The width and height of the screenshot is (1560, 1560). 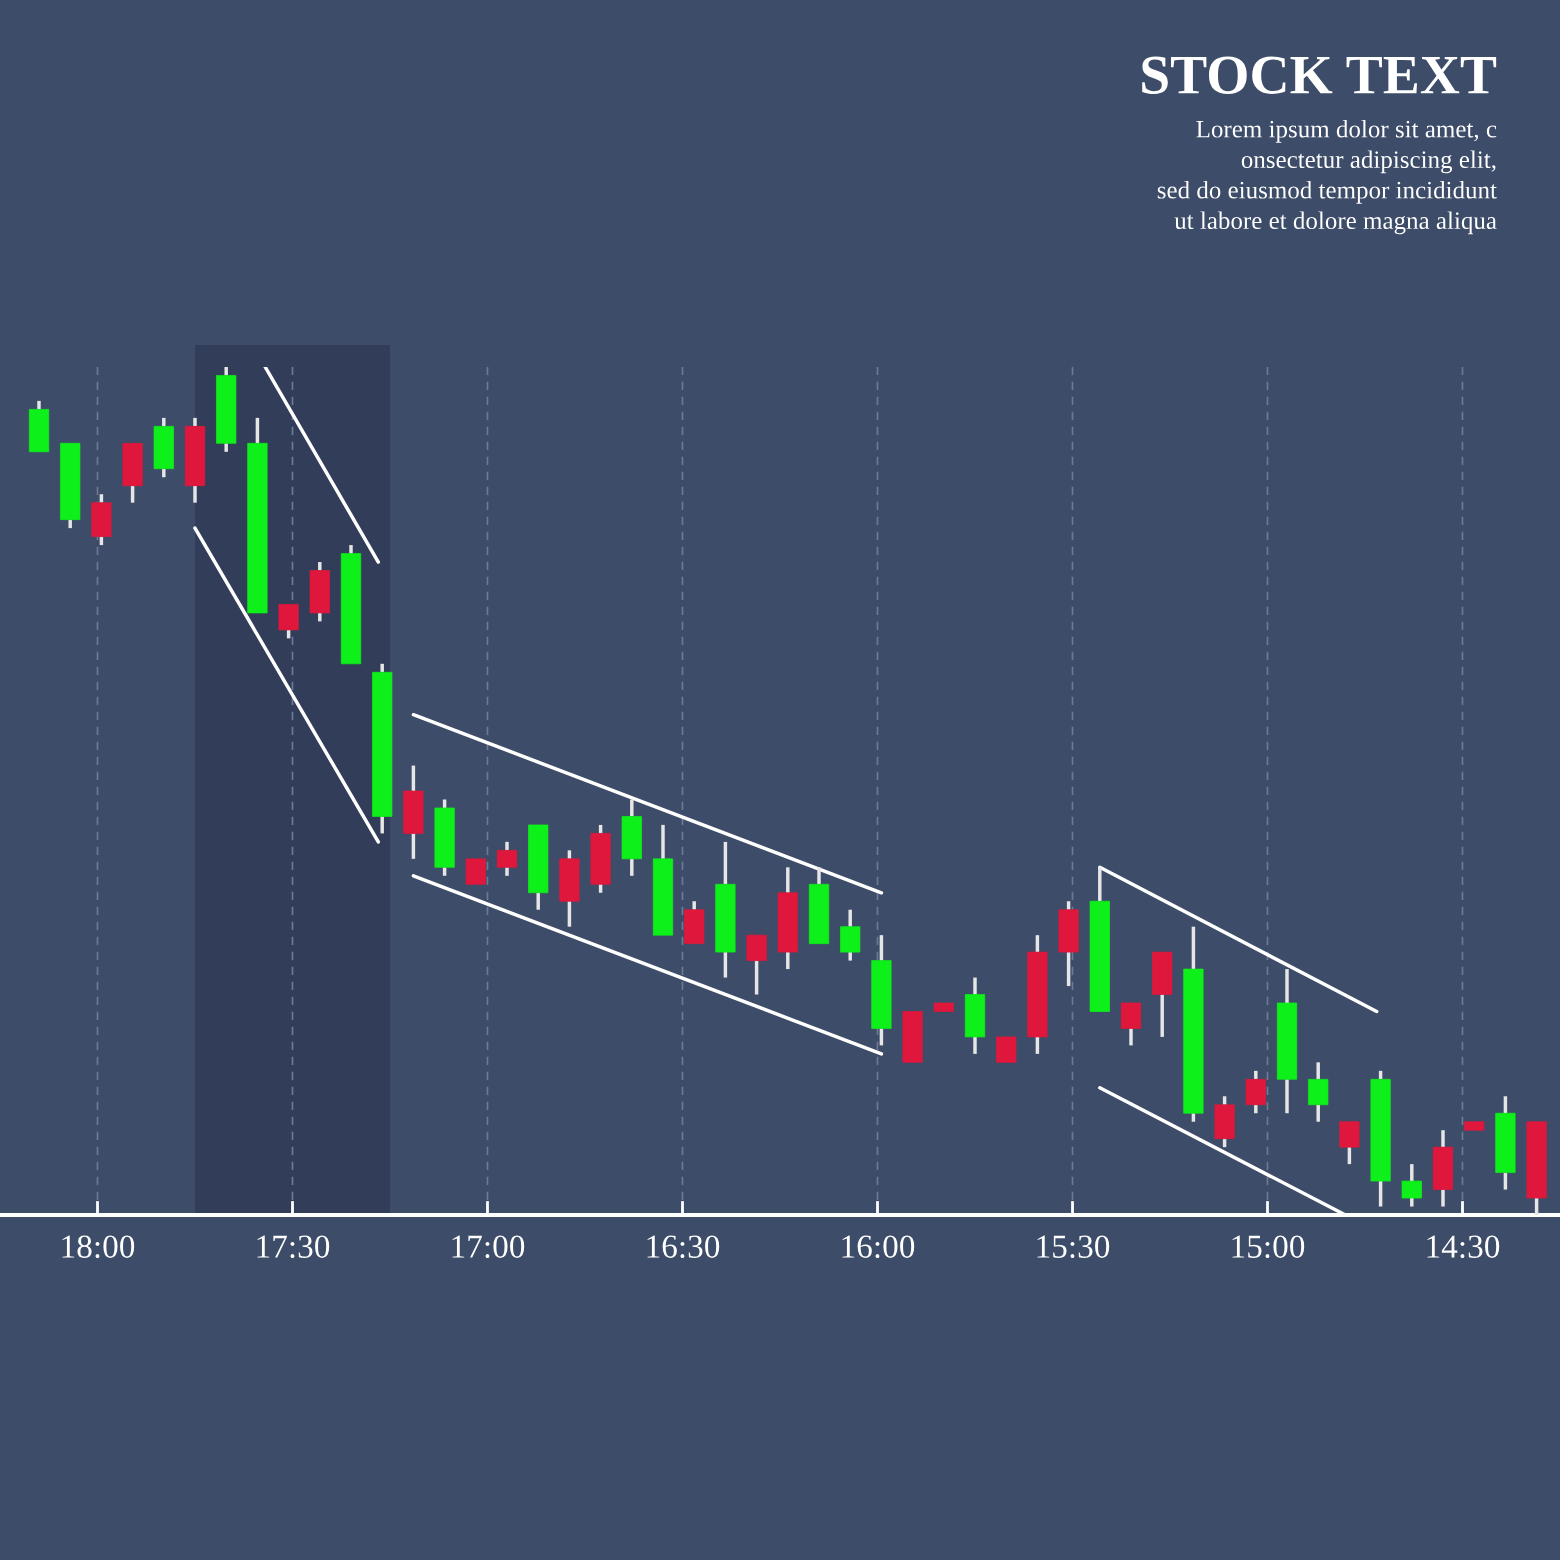 What do you see at coordinates (878, 1247) in the screenshot?
I see `x-tick-label: 16:00` at bounding box center [878, 1247].